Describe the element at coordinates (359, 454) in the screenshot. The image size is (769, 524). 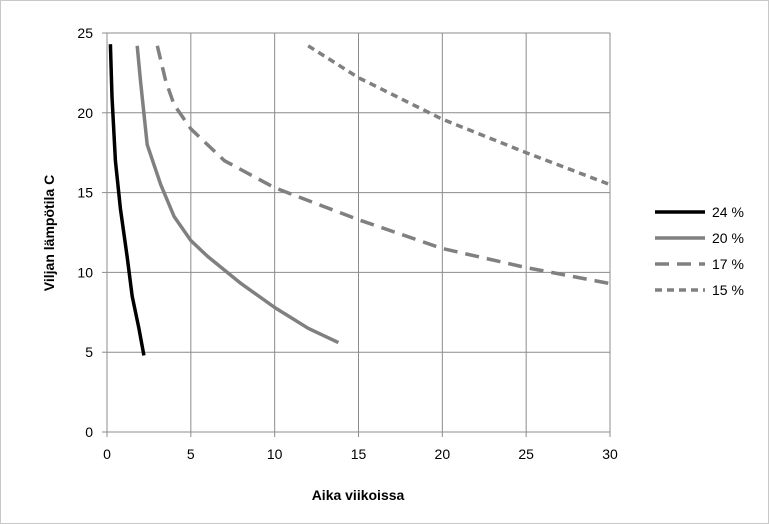
I see `x-tick-label: 15` at that location.